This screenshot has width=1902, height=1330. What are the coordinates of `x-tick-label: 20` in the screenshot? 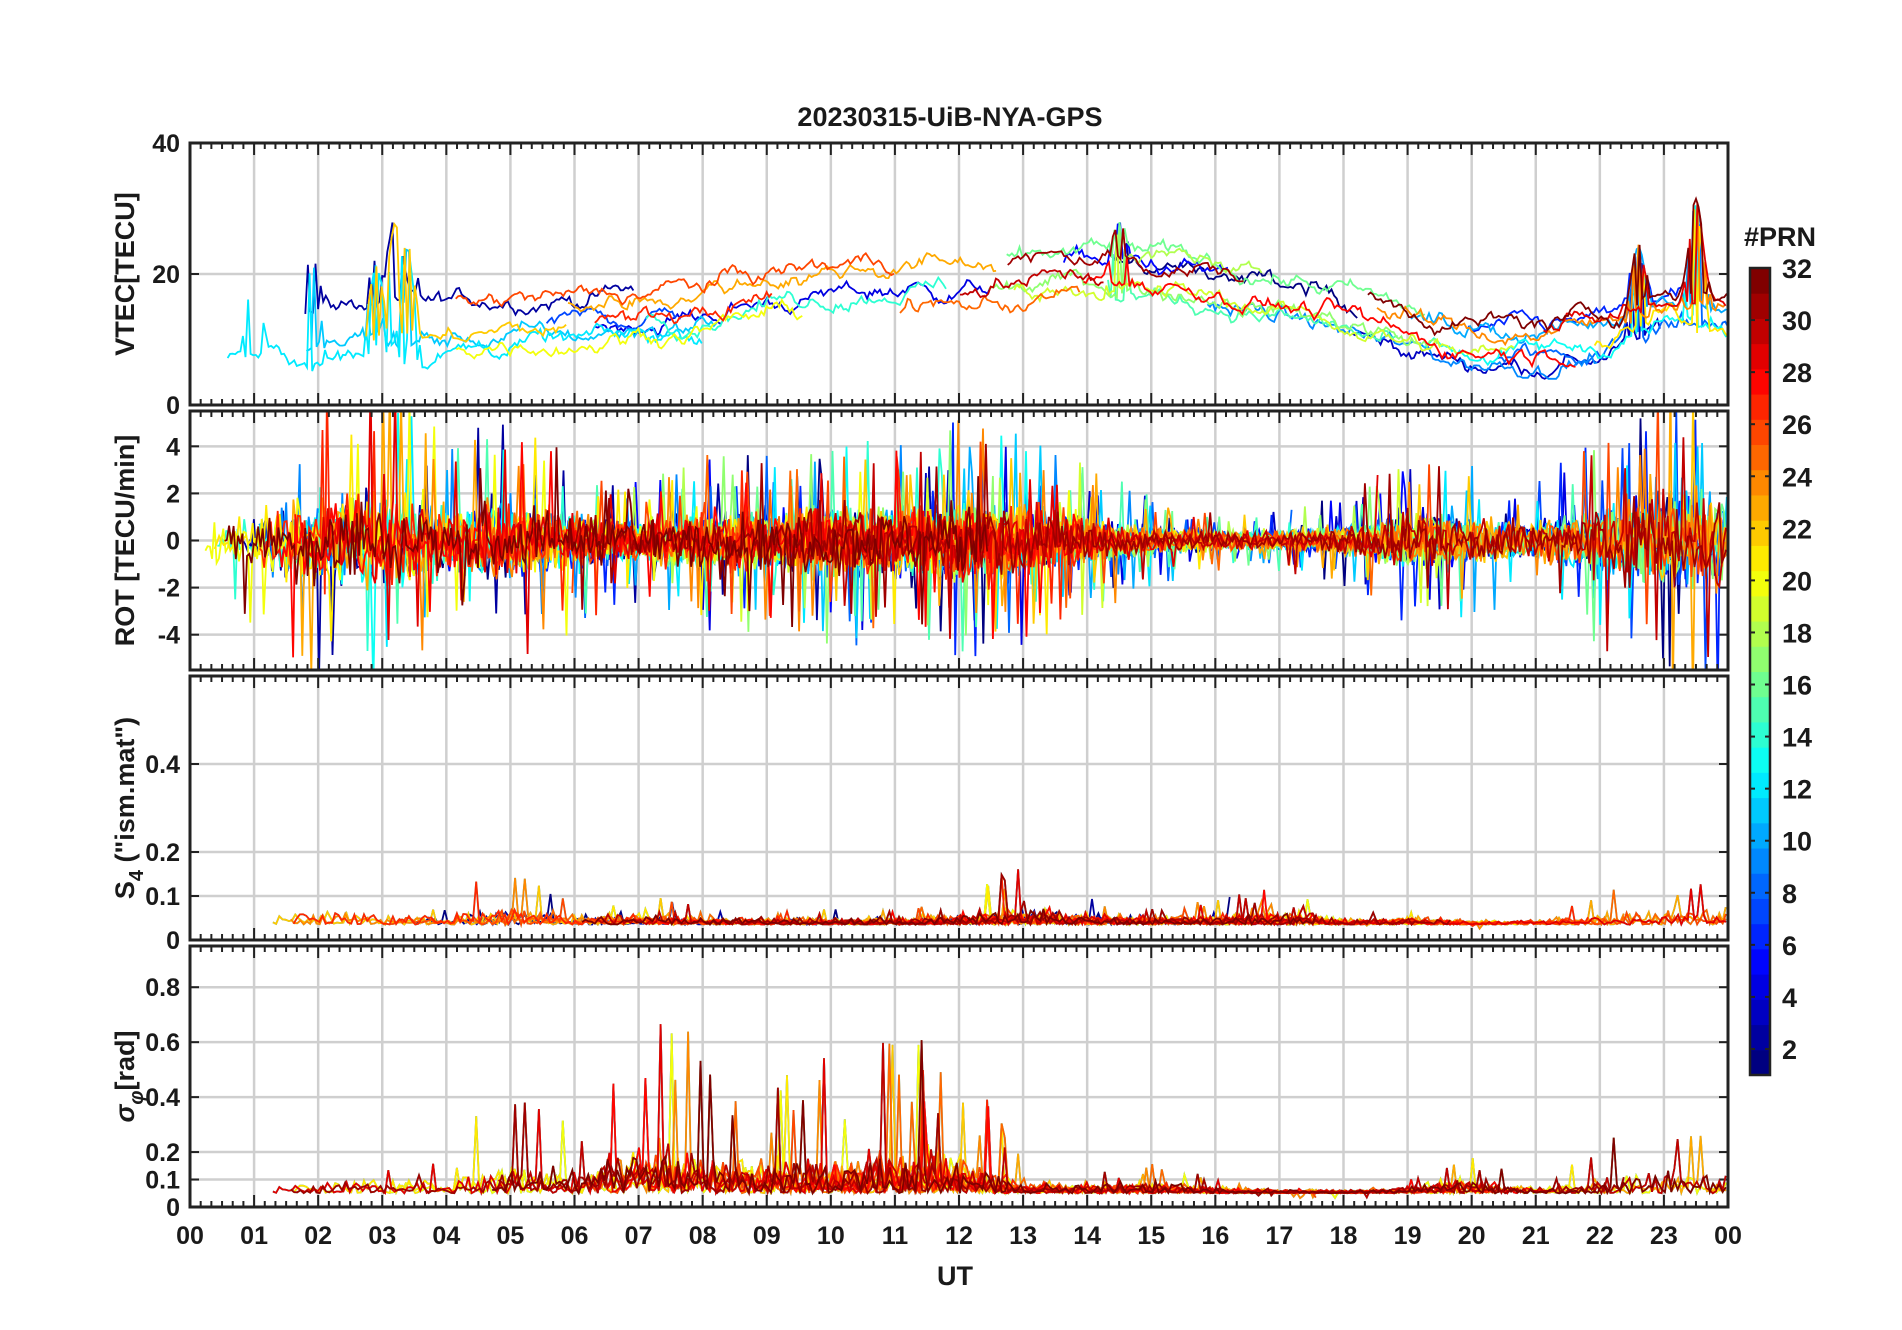 It's located at (1472, 1236).